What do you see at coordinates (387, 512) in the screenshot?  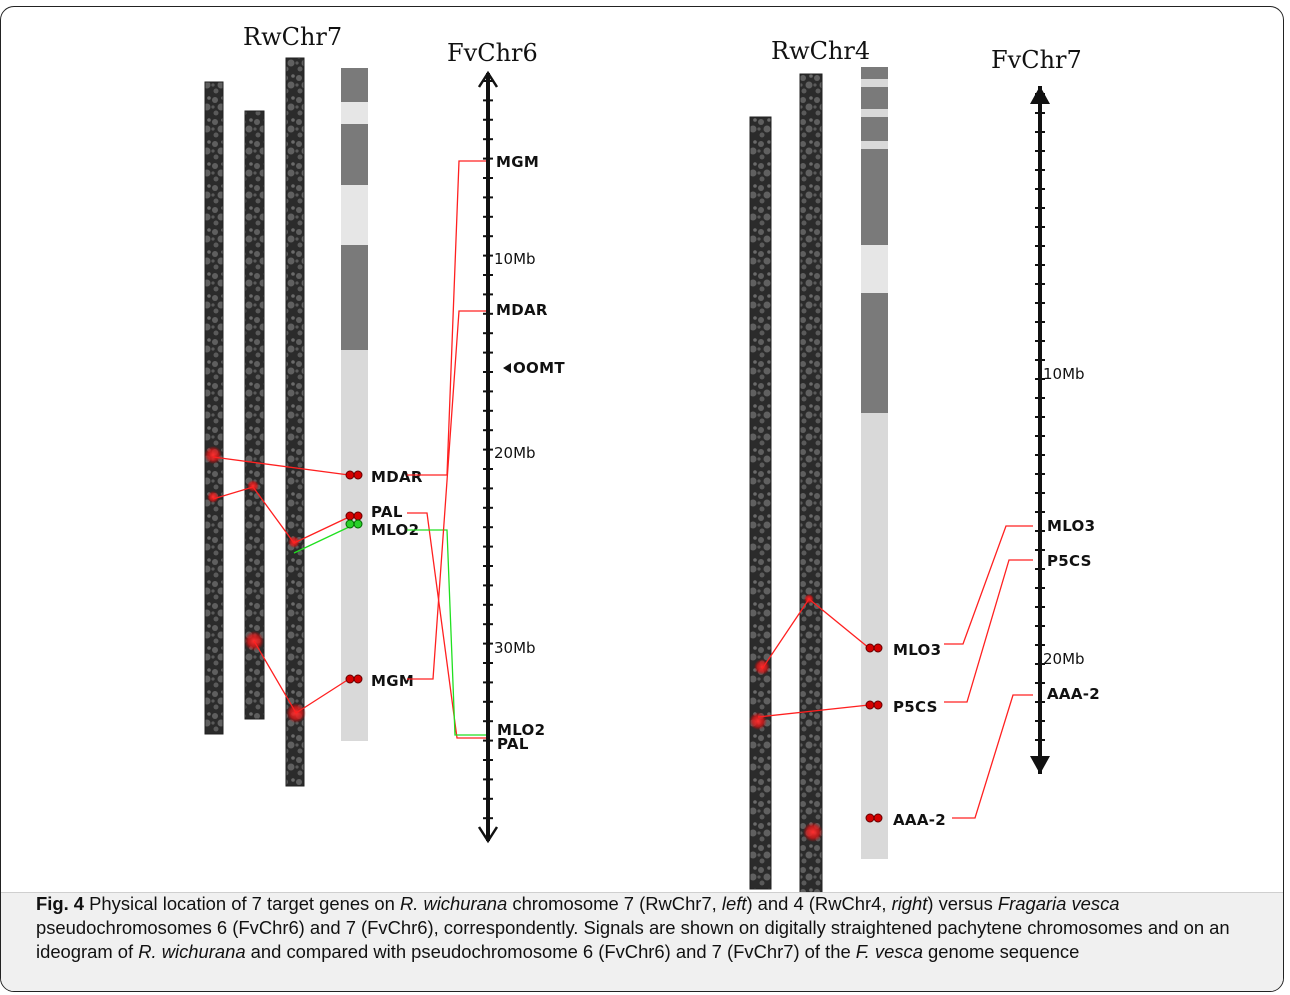 I see `ideogram-gene-label: PAL` at bounding box center [387, 512].